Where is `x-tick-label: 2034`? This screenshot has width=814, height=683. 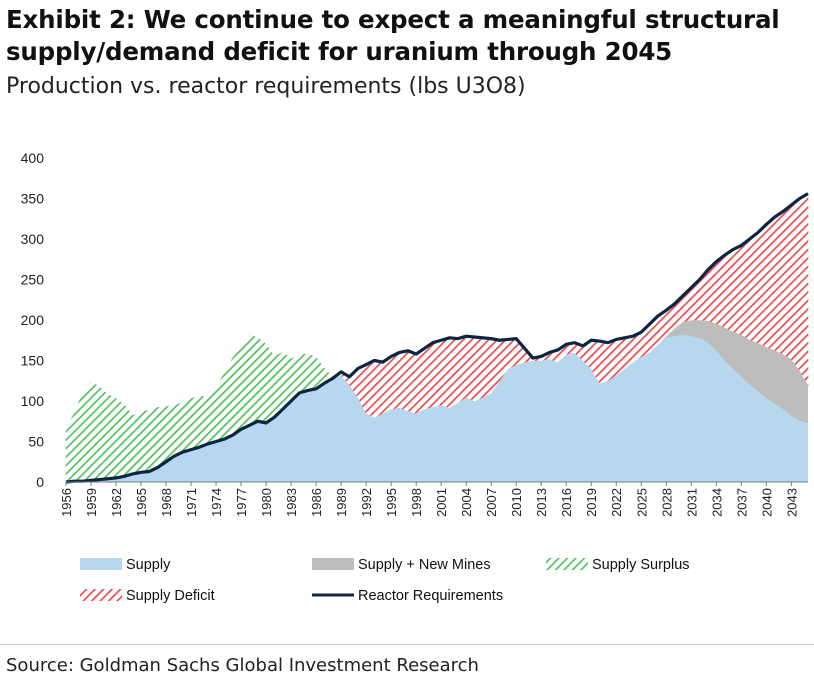
x-tick-label: 2034 is located at coordinates (716, 502).